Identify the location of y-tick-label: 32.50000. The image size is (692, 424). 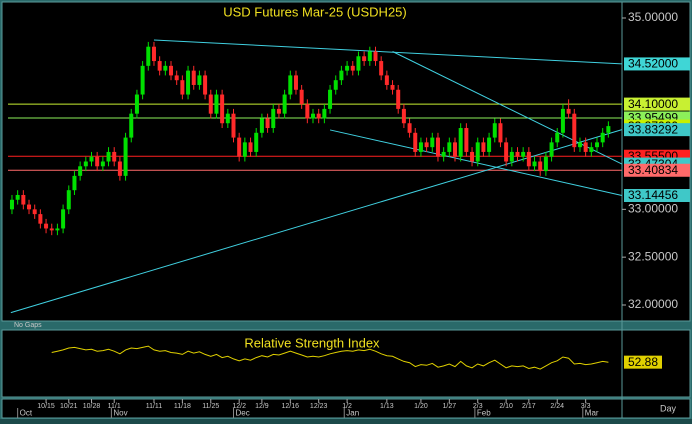
(653, 256).